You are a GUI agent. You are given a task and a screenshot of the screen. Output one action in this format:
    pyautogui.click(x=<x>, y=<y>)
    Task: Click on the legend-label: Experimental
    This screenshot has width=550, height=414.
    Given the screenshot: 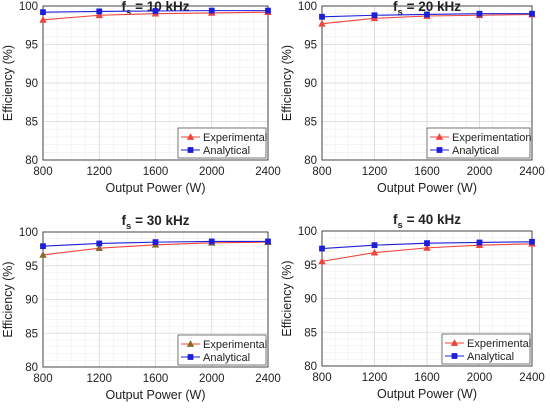 What is the action you would take?
    pyautogui.click(x=499, y=344)
    